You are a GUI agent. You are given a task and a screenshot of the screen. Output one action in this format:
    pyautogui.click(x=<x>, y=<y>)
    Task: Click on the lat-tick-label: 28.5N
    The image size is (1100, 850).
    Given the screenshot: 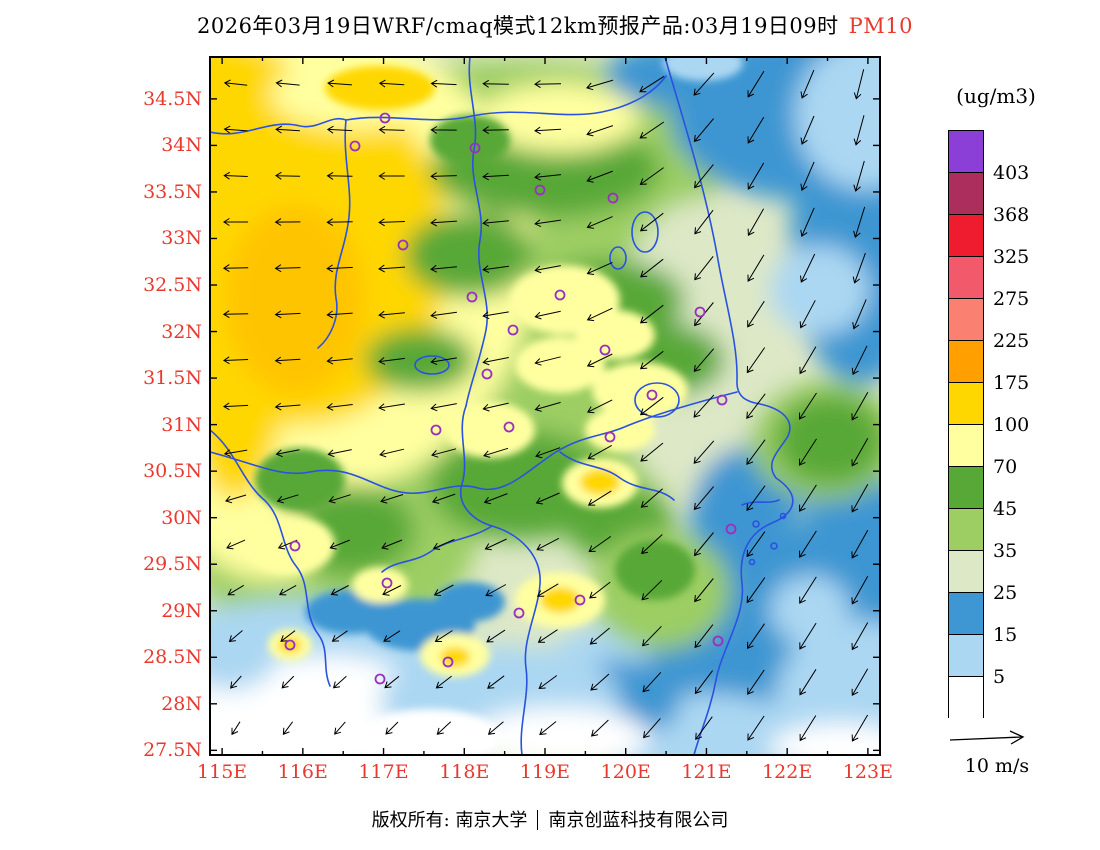 What is the action you would take?
    pyautogui.click(x=172, y=657)
    